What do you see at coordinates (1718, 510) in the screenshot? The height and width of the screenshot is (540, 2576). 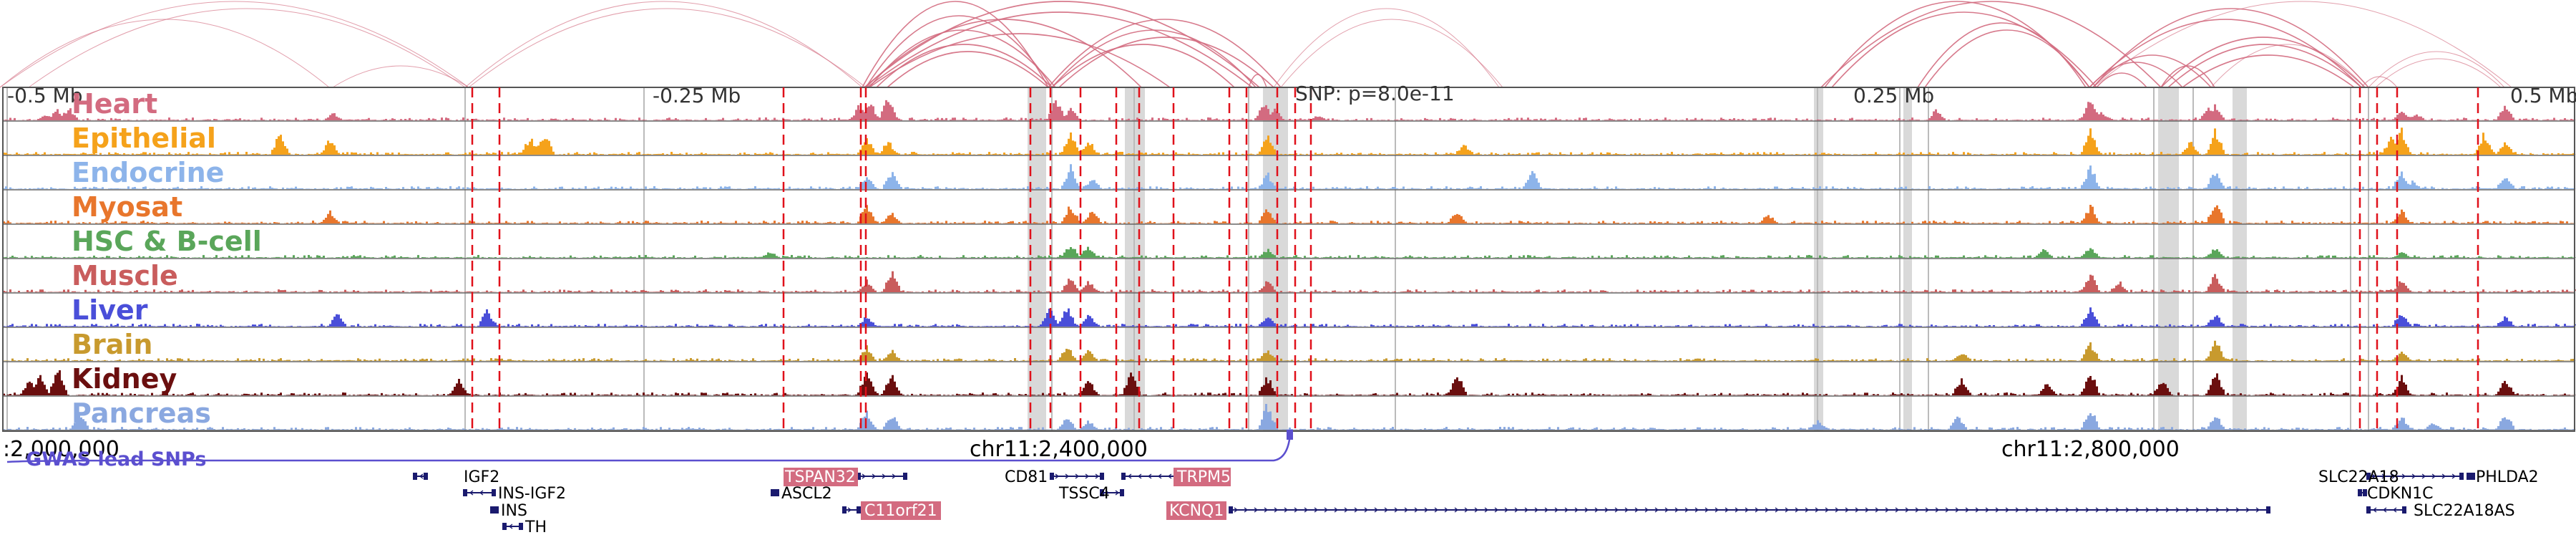 I see `gene-kcnq1: KCNQ1` at bounding box center [1718, 510].